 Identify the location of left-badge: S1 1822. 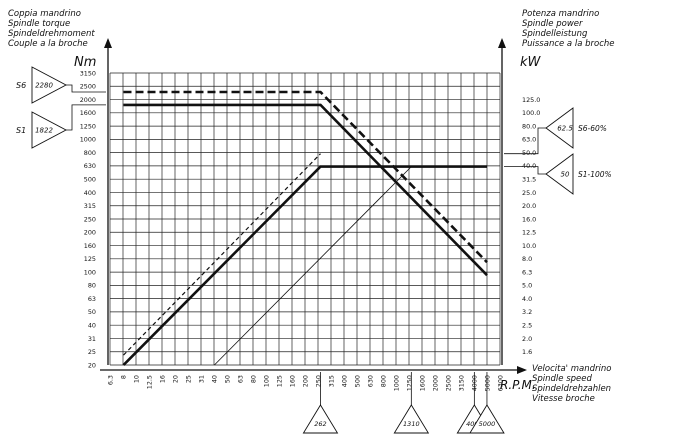
(61, 126).